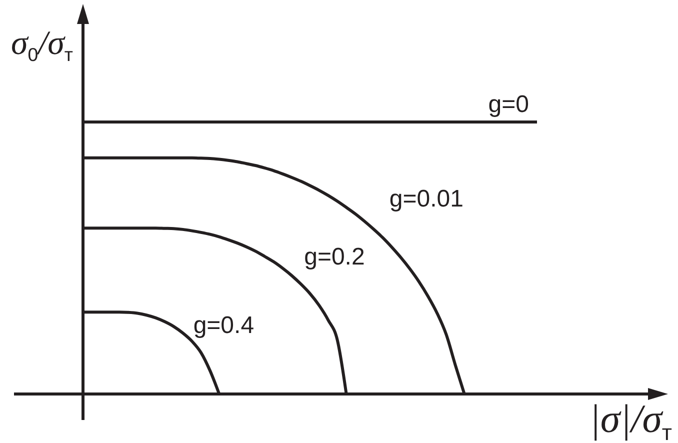 The height and width of the screenshot is (443, 678). Describe the element at coordinates (223, 326) in the screenshot. I see `series-label: g=0.4` at that location.